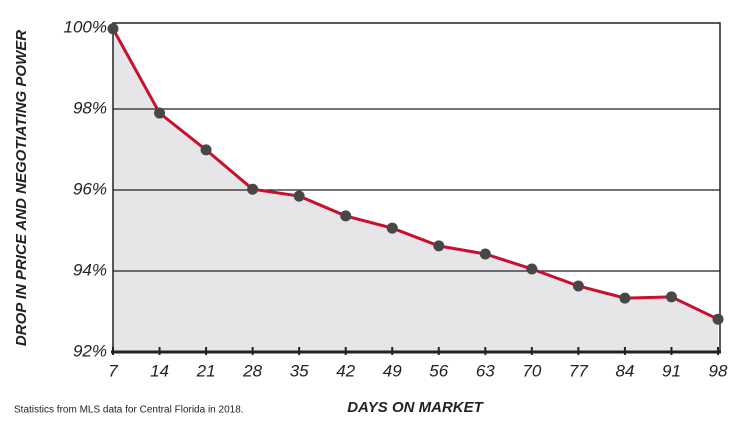  Describe the element at coordinates (90, 269) in the screenshot. I see `y-tick-label: 94%` at that location.